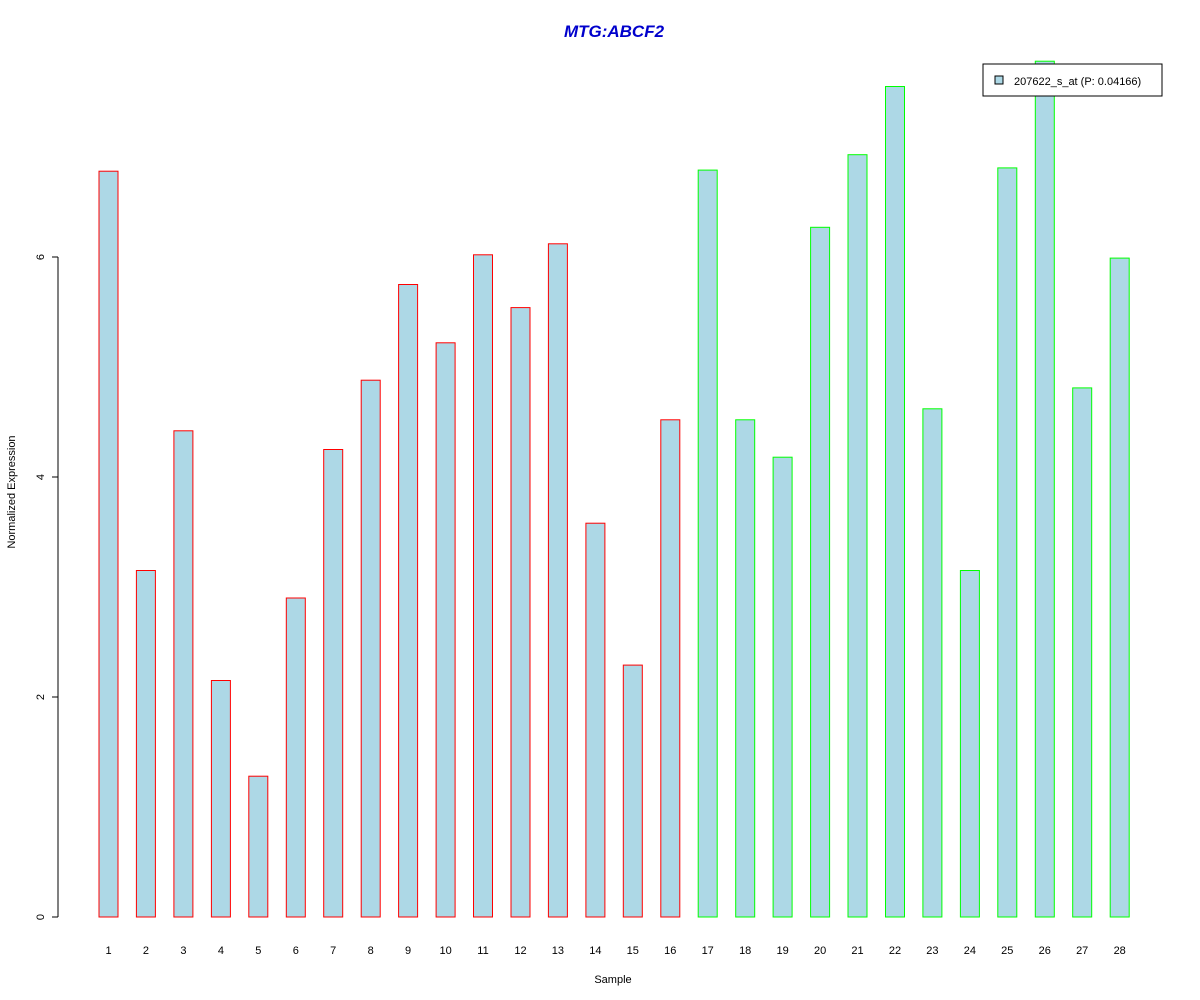 This screenshot has height=1000, width=1200. I want to click on x-tick-label: 11, so click(482, 951).